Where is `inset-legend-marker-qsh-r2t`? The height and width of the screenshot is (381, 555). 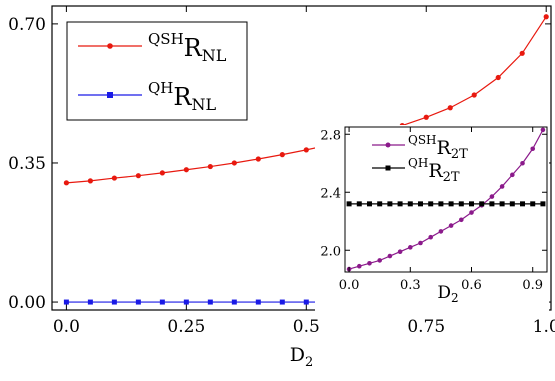 inset-legend-marker-qsh-r2t is located at coordinates (388, 145).